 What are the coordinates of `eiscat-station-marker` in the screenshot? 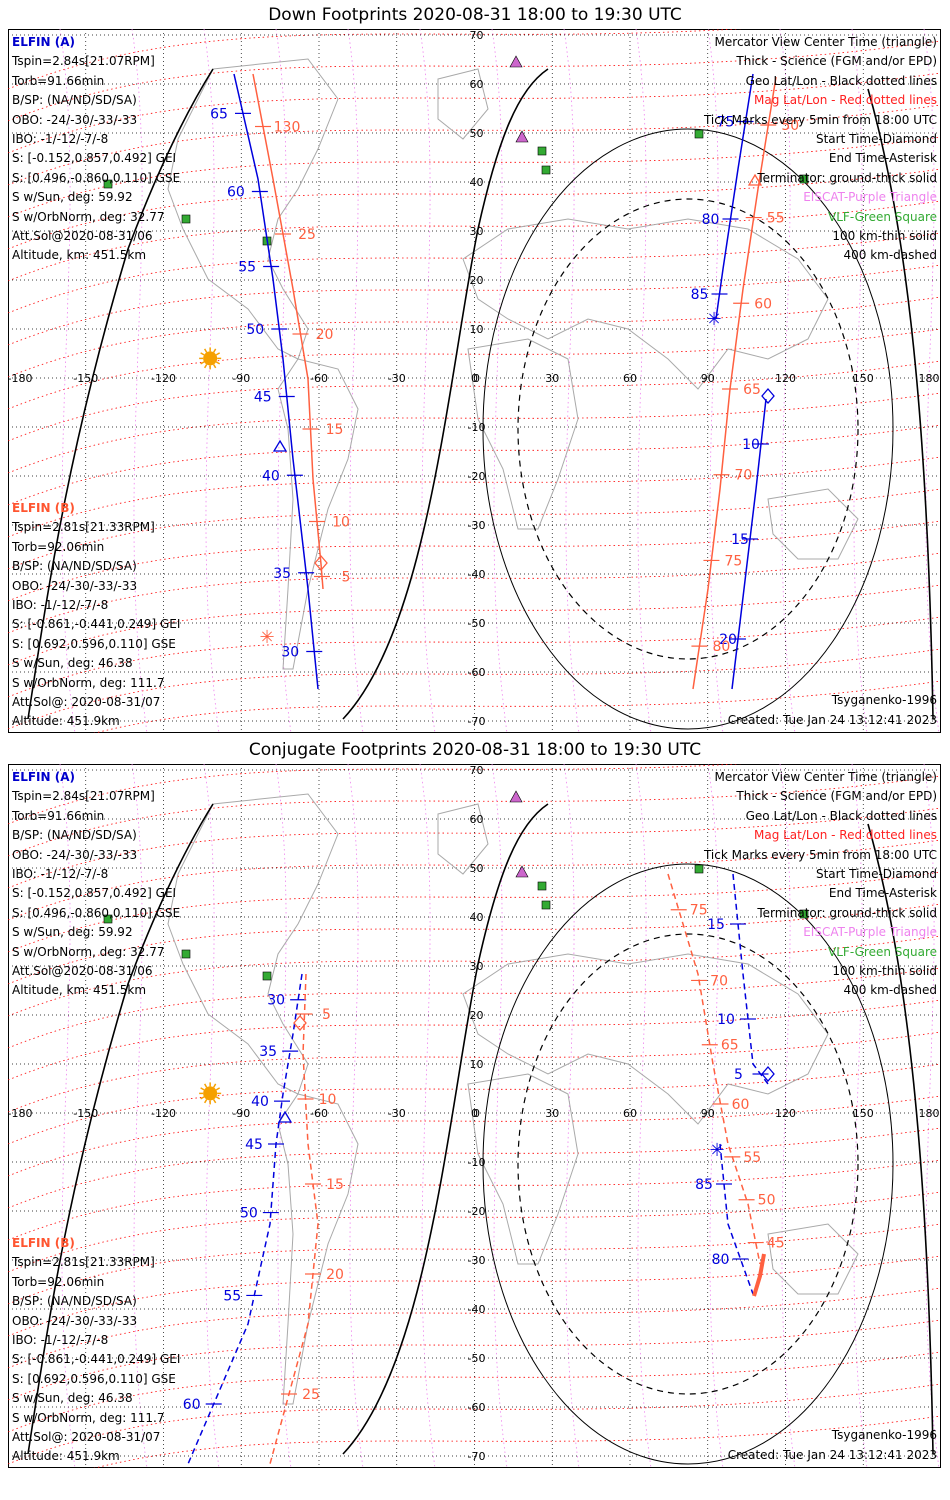 It's located at (516, 796).